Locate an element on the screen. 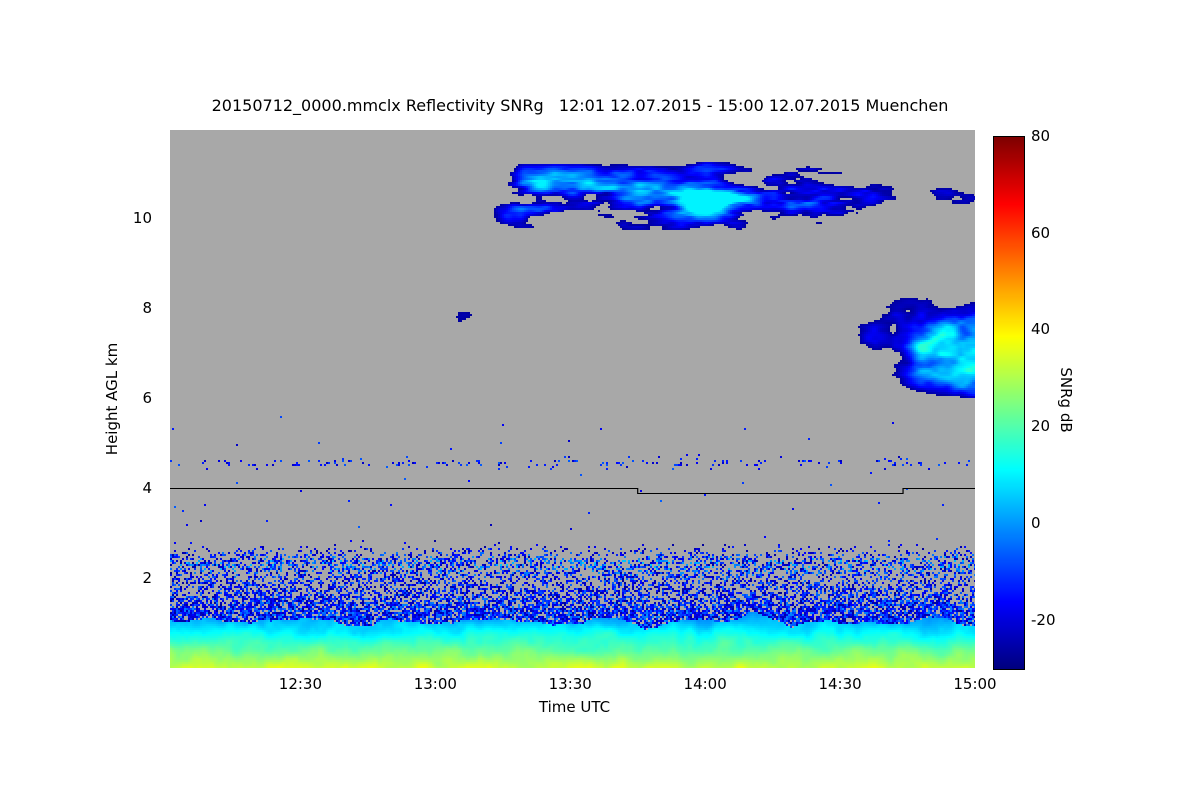  y-tick-label: 8 is located at coordinates (147, 307).